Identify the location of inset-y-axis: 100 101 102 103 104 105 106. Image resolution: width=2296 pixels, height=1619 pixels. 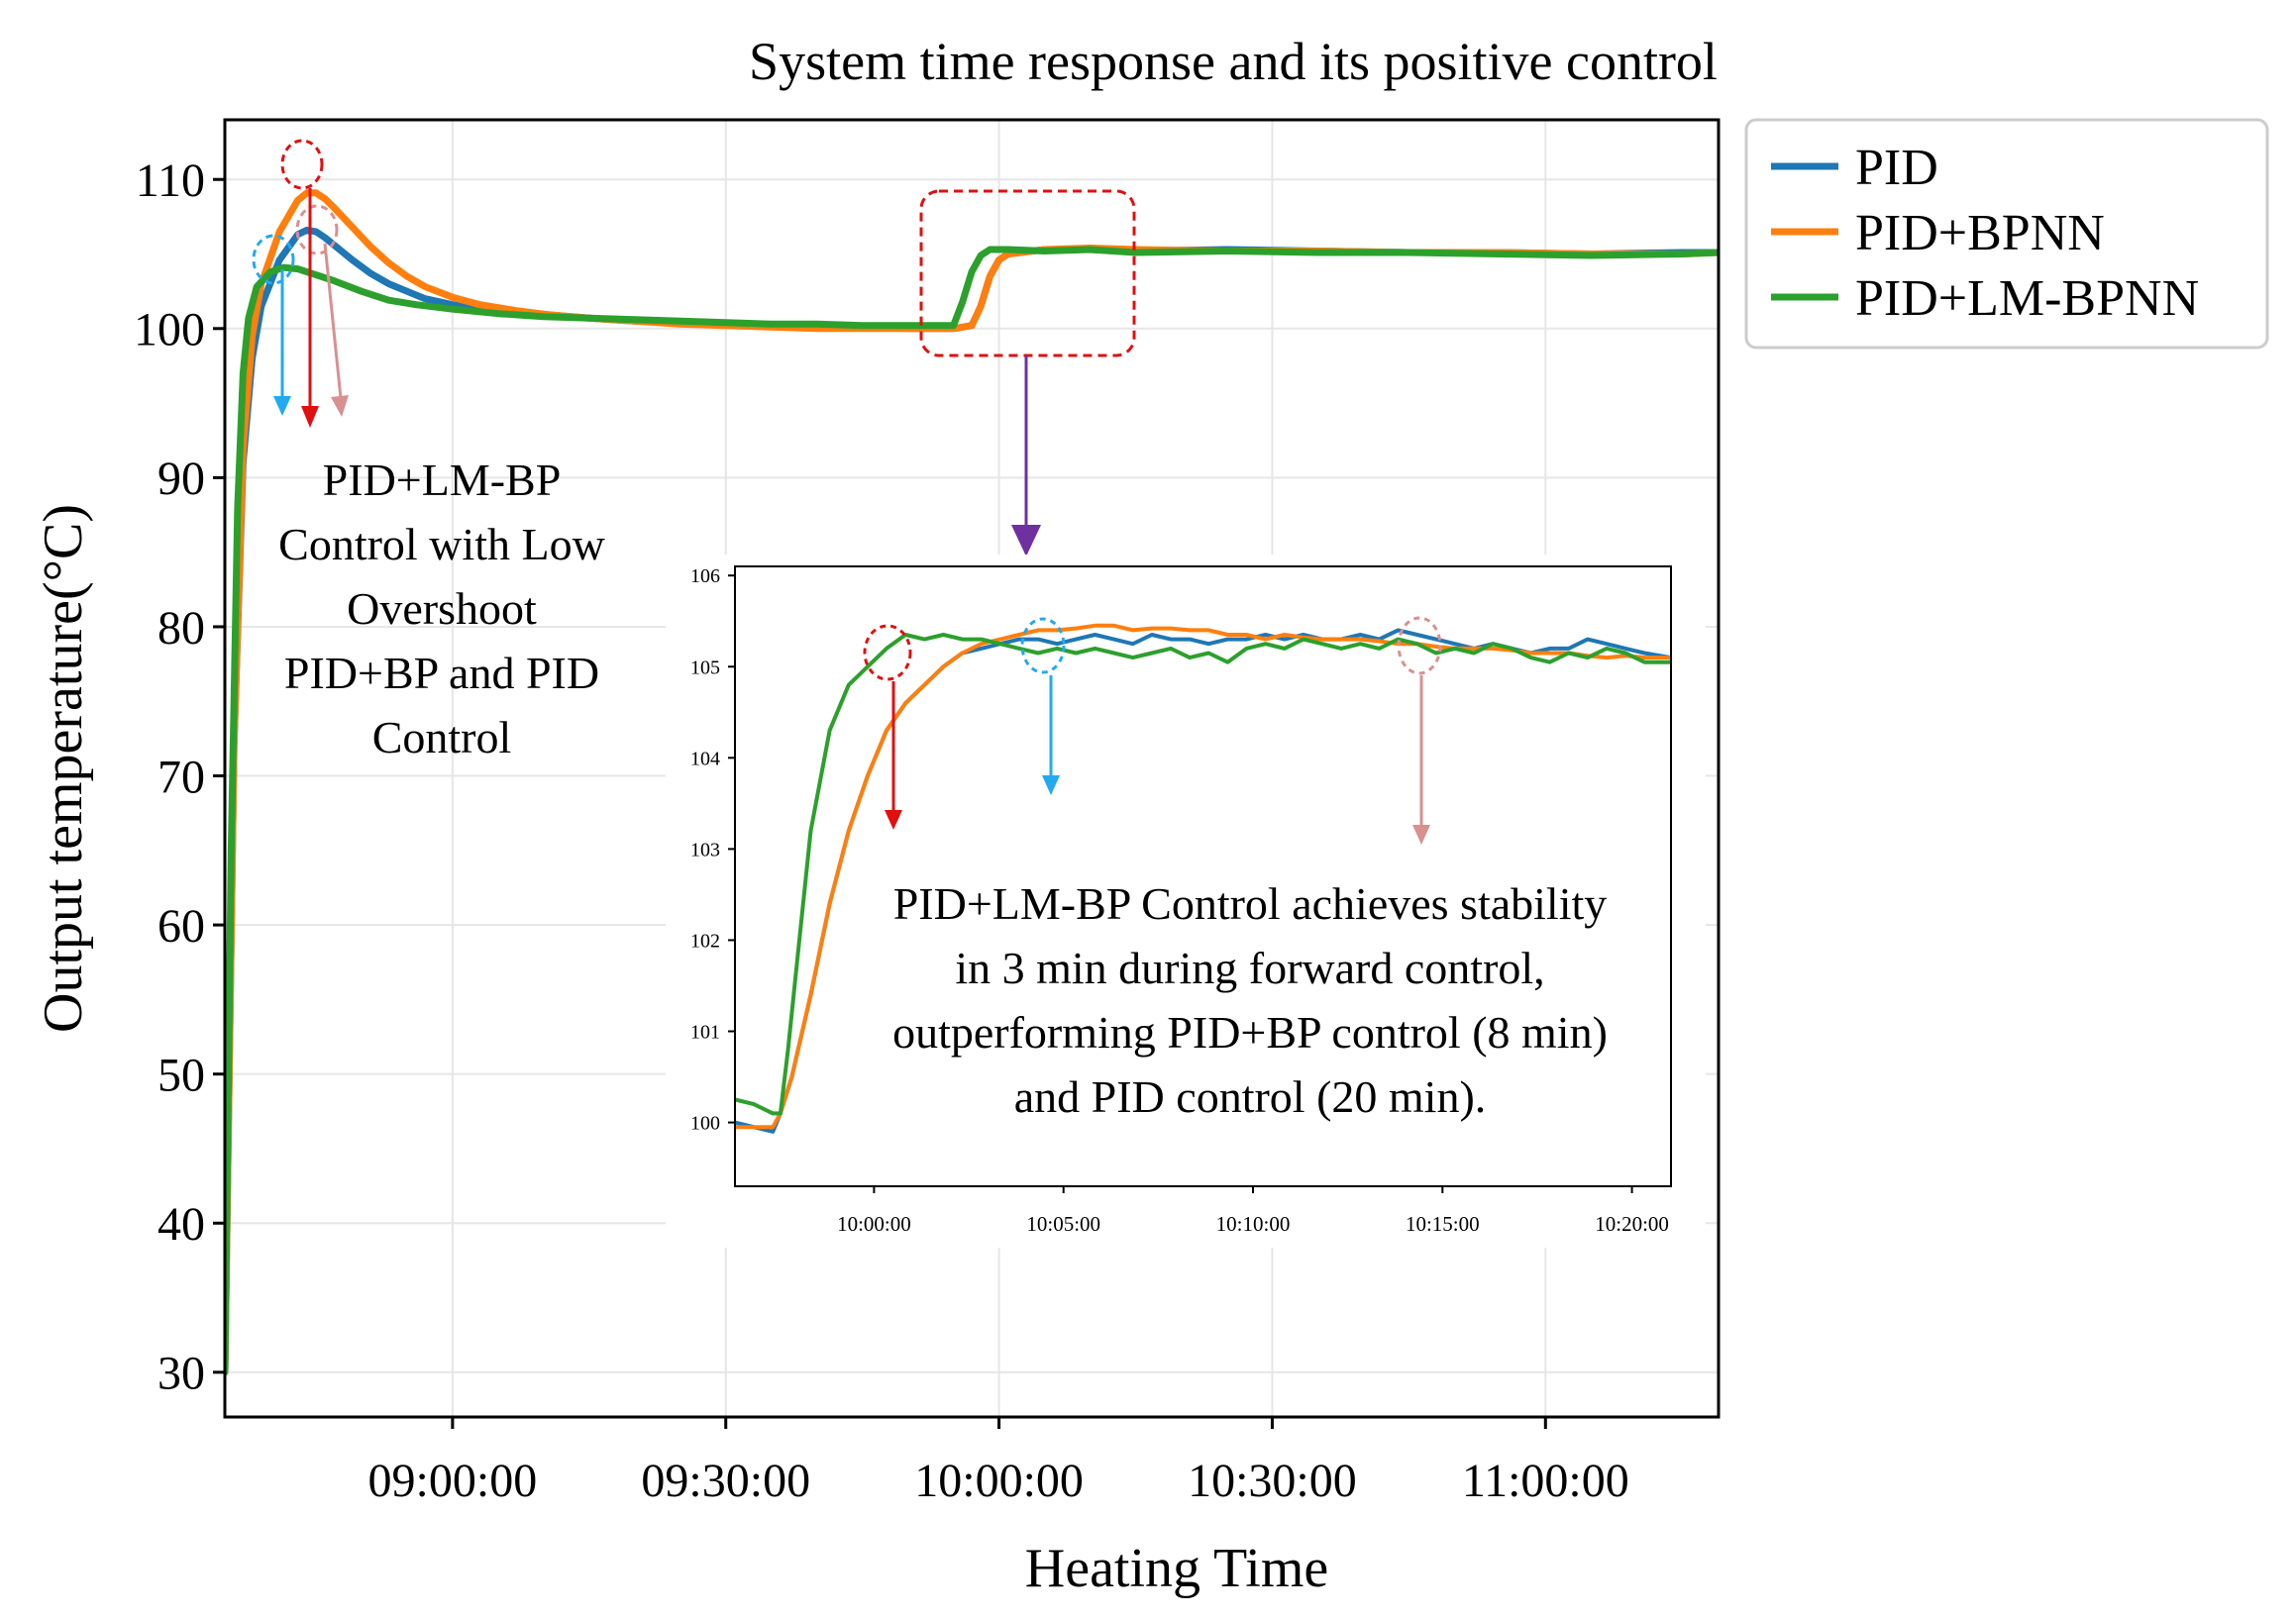
(712, 850).